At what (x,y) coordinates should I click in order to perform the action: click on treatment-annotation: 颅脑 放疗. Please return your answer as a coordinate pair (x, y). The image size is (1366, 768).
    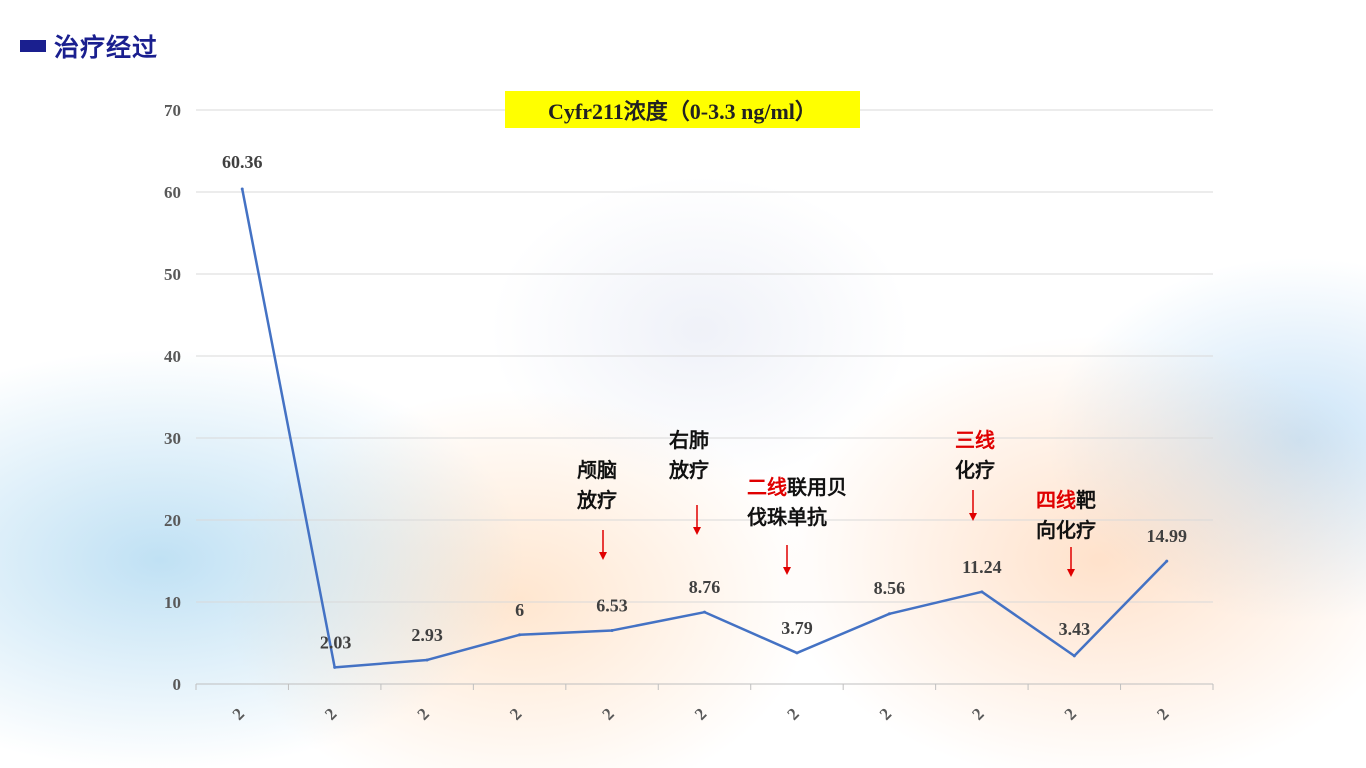
    Looking at the image, I should click on (597, 485).